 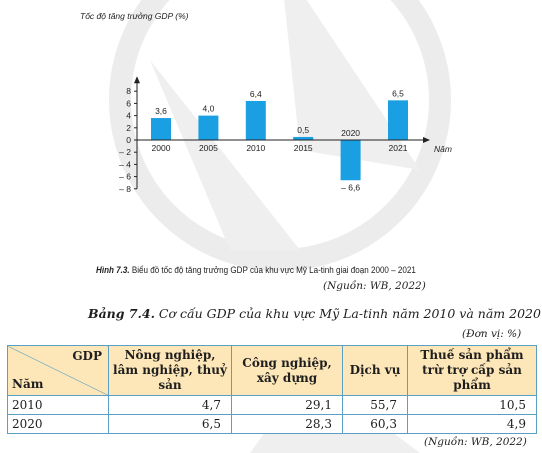 I want to click on cell-tax: 10,5, so click(x=472, y=405).